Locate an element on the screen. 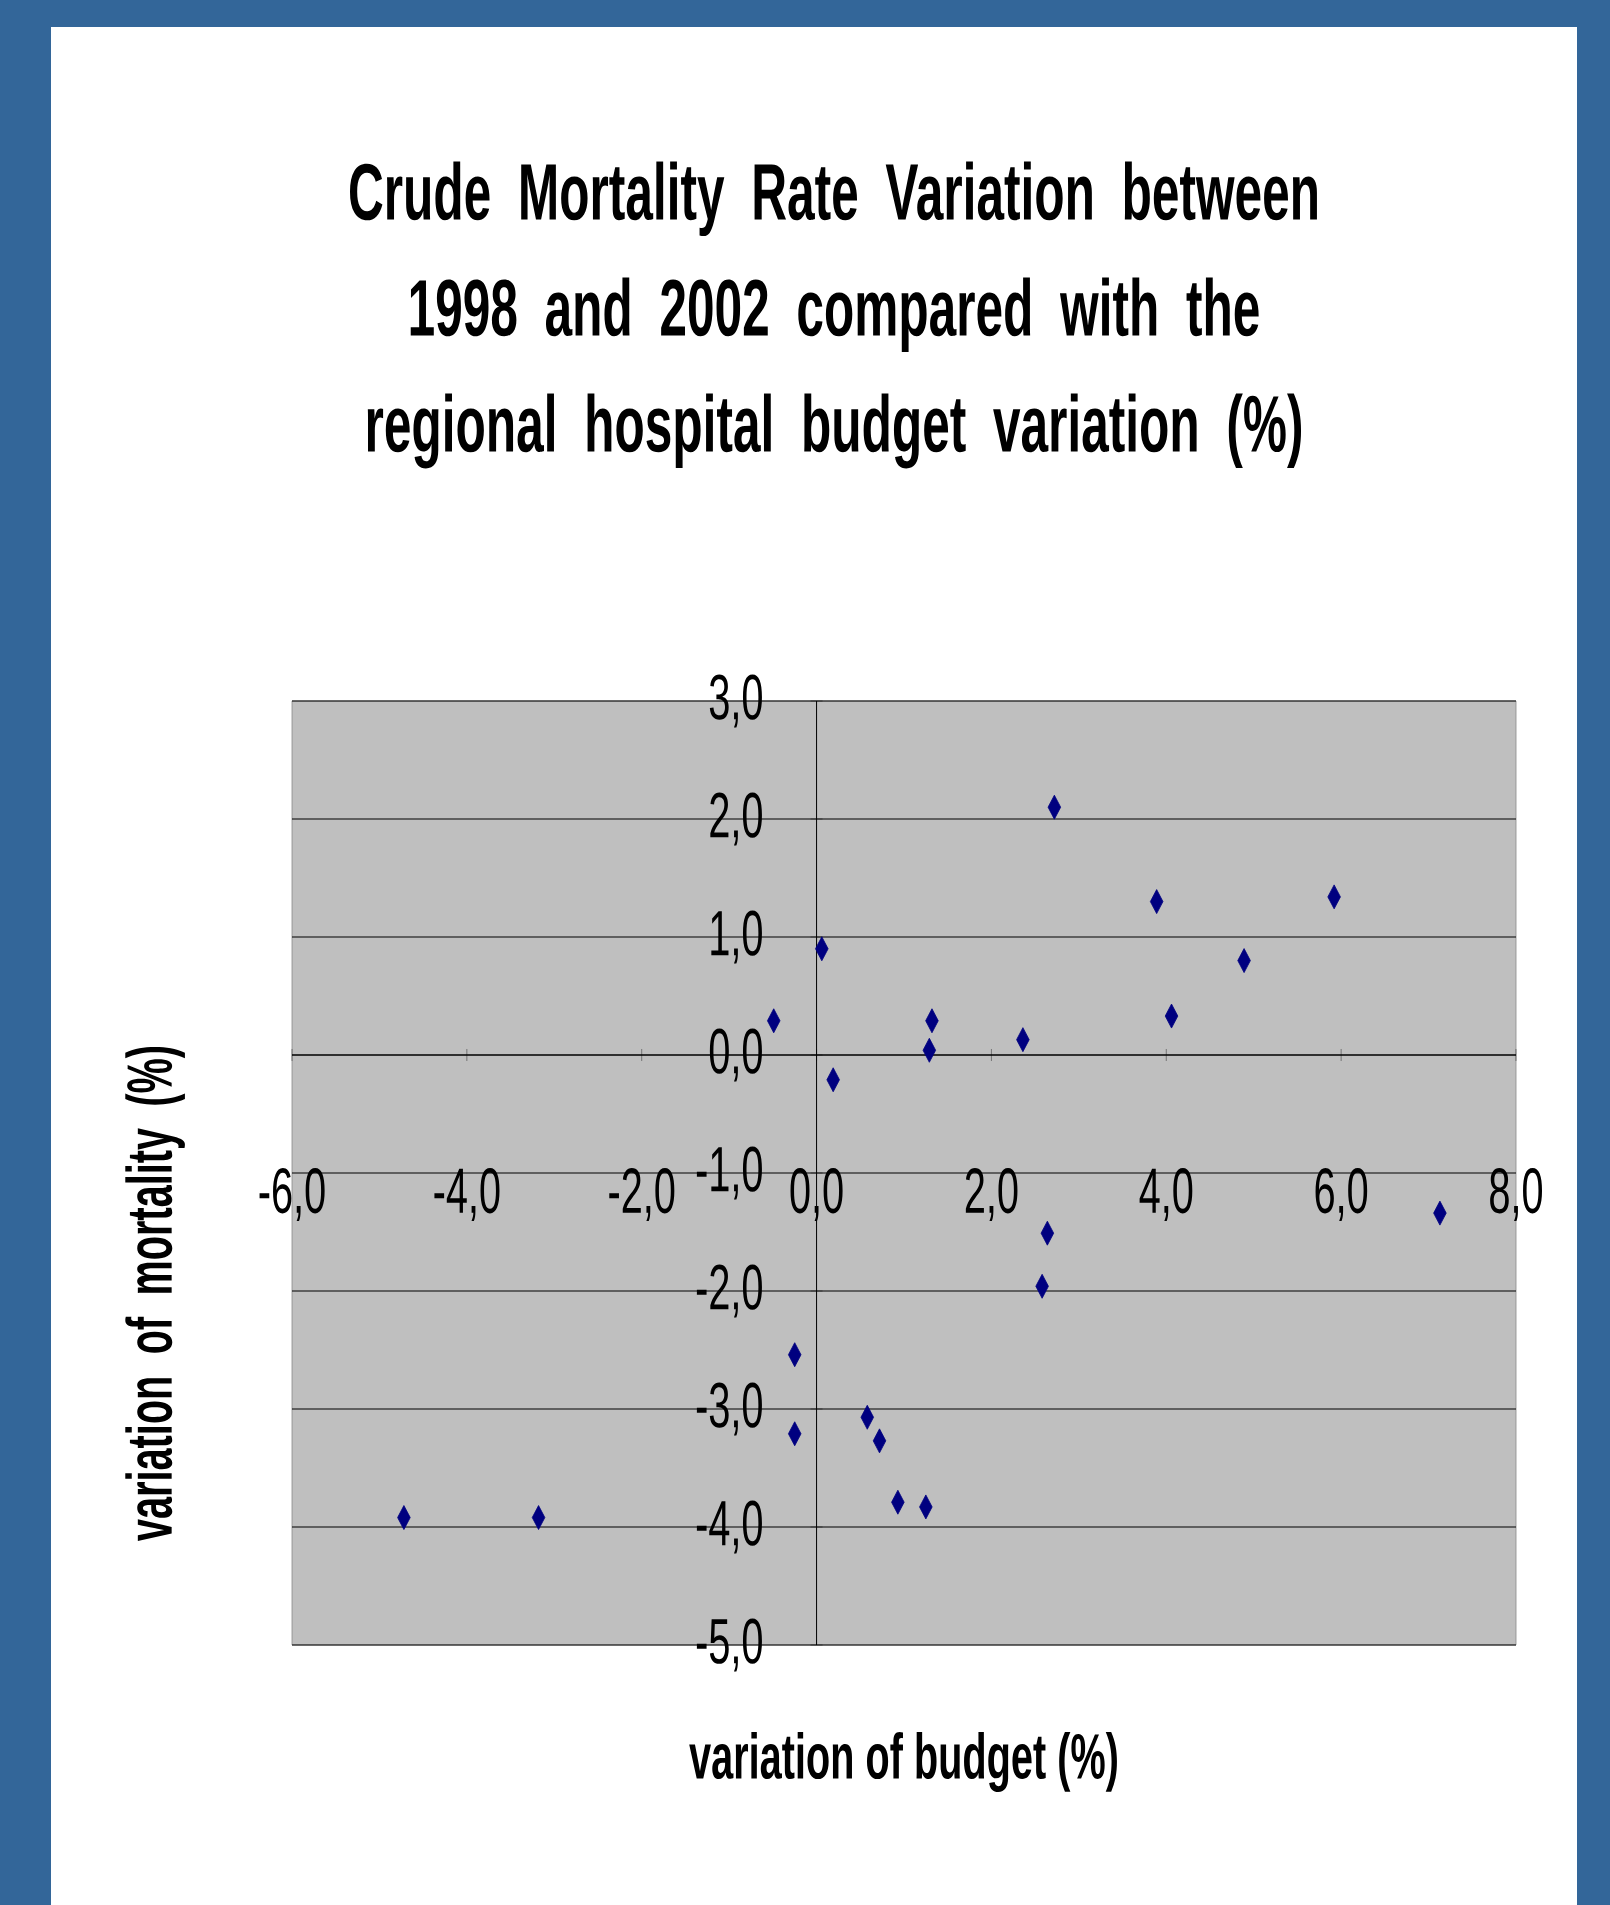 The image size is (1610, 1905). y-tick-label: 2,0 is located at coordinates (736, 819).